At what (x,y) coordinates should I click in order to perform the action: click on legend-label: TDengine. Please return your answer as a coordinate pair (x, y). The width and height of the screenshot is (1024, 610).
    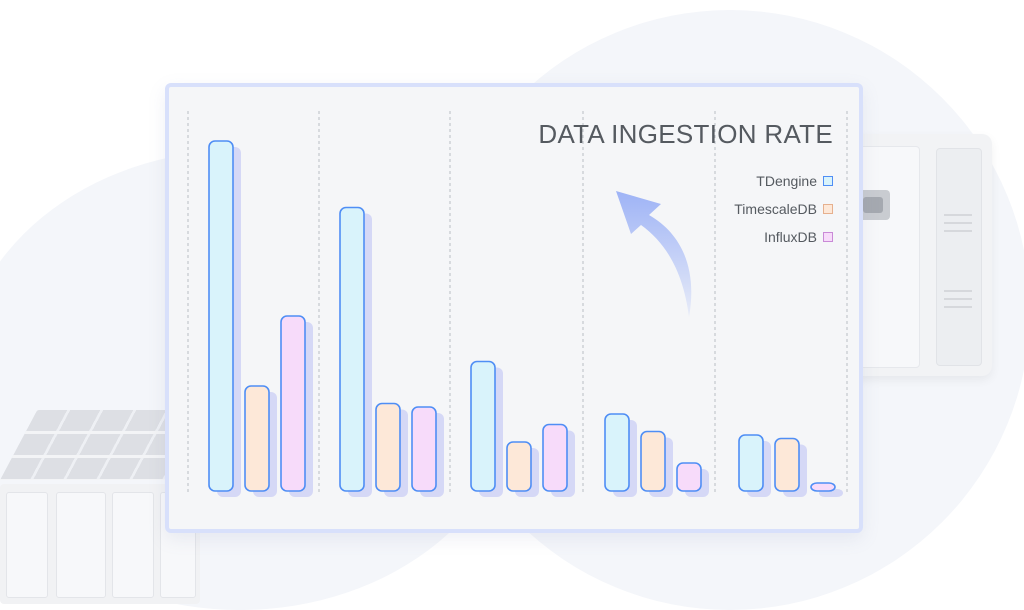
    Looking at the image, I should click on (786, 181).